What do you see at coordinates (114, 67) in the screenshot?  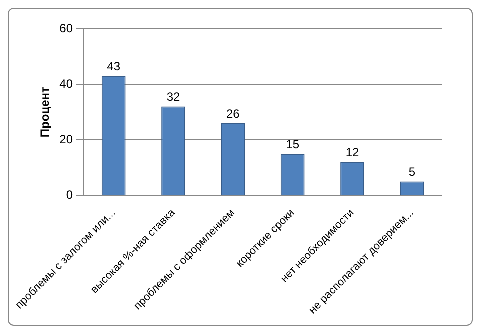 I see `data-label: 43` at bounding box center [114, 67].